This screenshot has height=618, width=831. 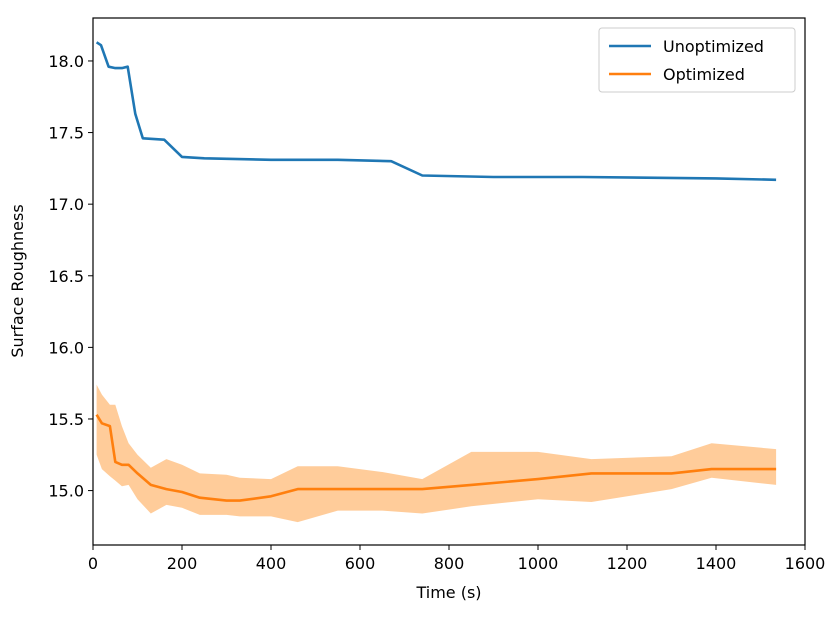 I want to click on y-tick-label: 15.0, so click(x=66, y=491).